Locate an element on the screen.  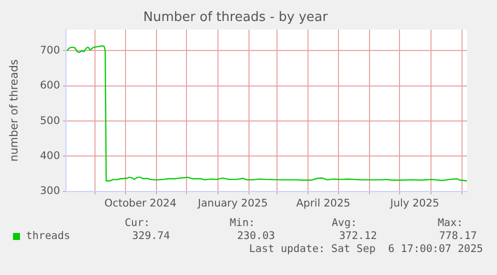
x-tick-label: January 2025 is located at coordinates (232, 203).